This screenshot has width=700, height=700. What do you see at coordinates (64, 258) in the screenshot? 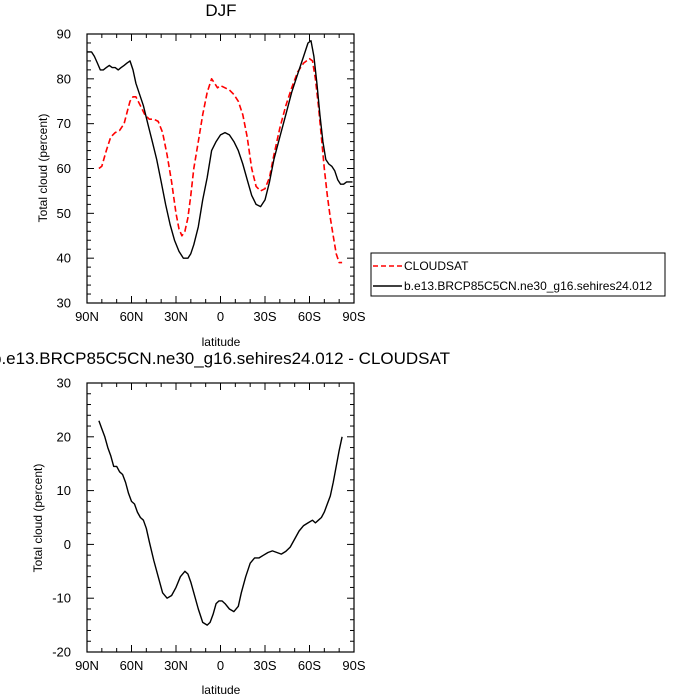
I see `y-tick-label: 40` at bounding box center [64, 258].